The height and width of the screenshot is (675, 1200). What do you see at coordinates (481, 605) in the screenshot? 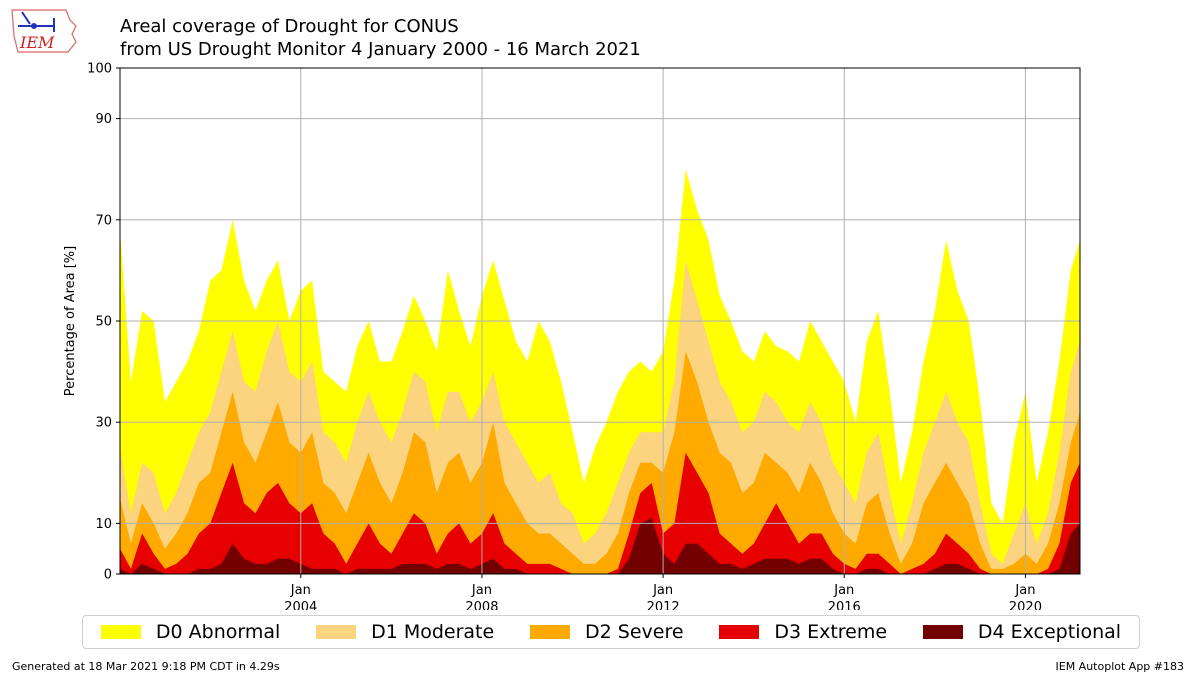
I see `x-tick-year: 2008` at bounding box center [481, 605].